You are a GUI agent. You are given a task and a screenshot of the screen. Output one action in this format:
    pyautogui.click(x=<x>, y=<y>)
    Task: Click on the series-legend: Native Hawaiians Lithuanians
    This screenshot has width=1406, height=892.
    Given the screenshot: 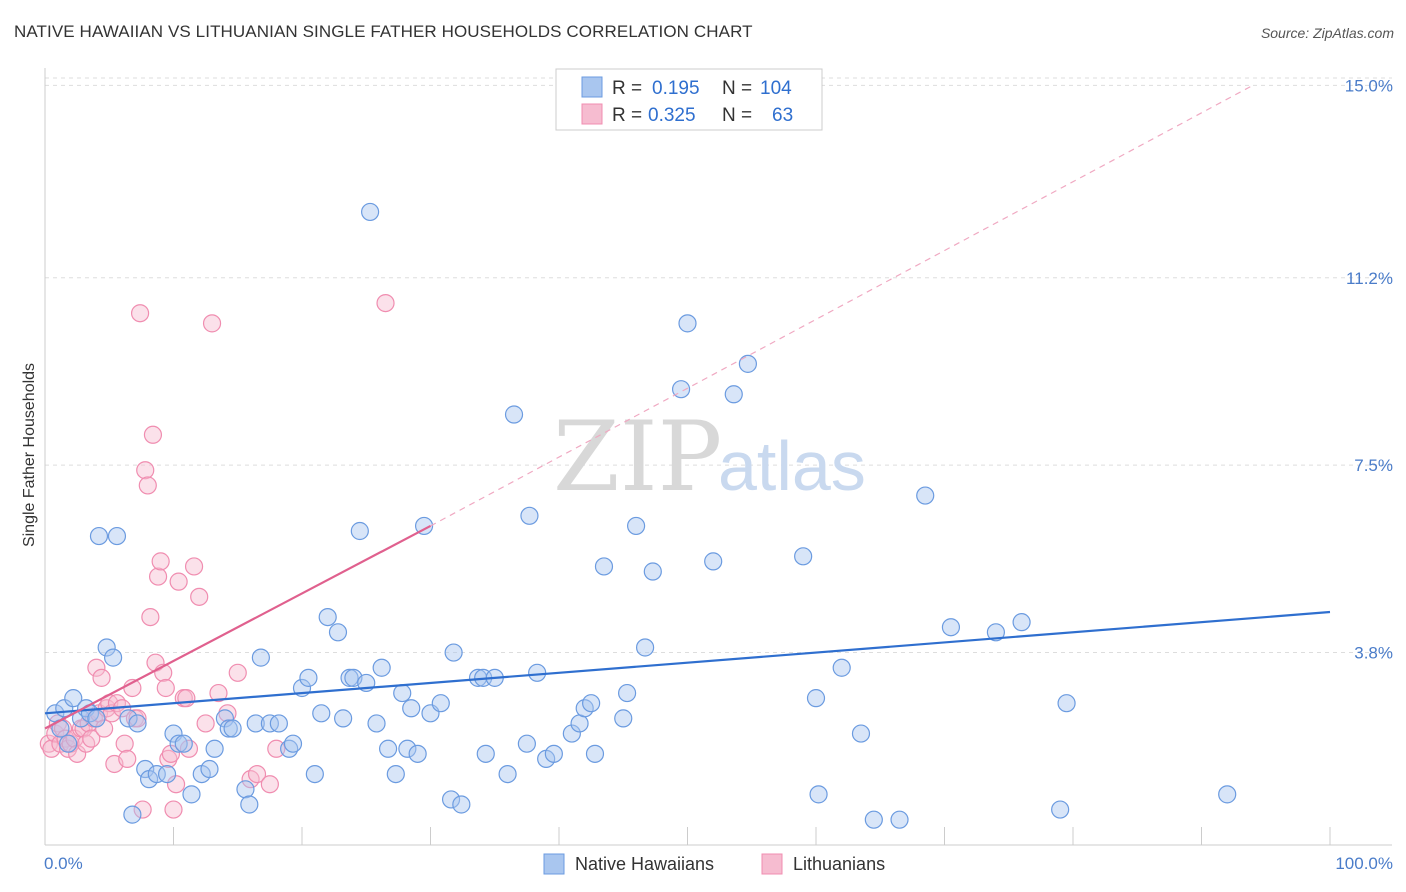 What is the action you would take?
    pyautogui.click(x=714, y=864)
    